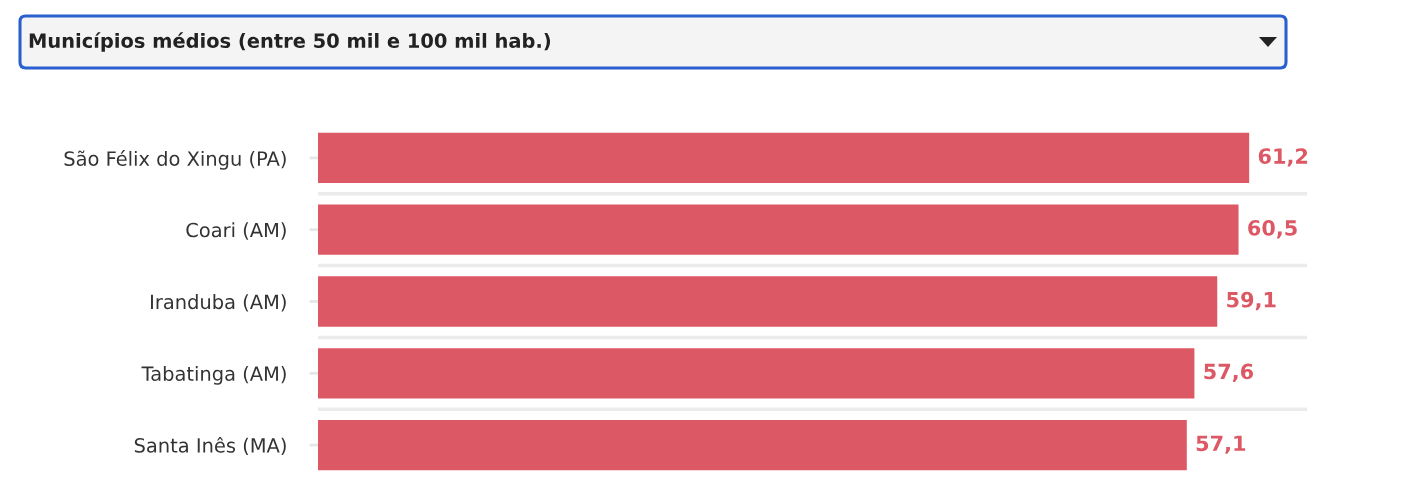 This screenshot has width=1410, height=504. I want to click on y-tick-label: São Félix do Xingu (PA), so click(175, 160).